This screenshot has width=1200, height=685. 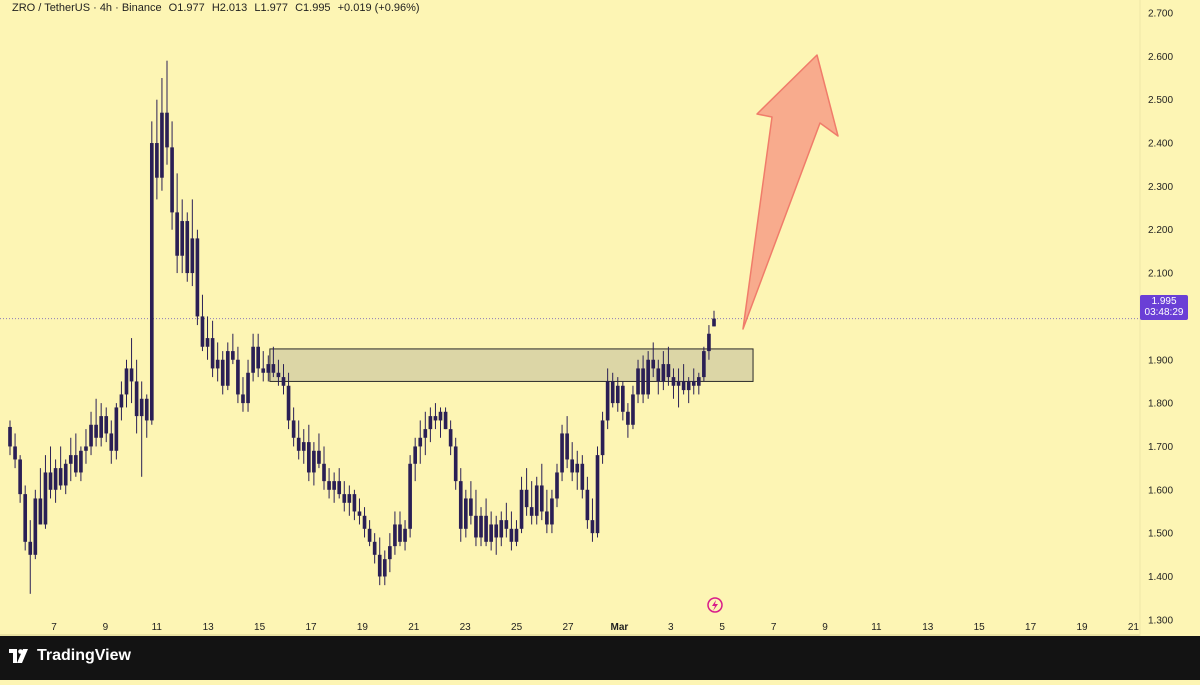 What do you see at coordinates (600, 658) in the screenshot?
I see `footer-bar: TradingView` at bounding box center [600, 658].